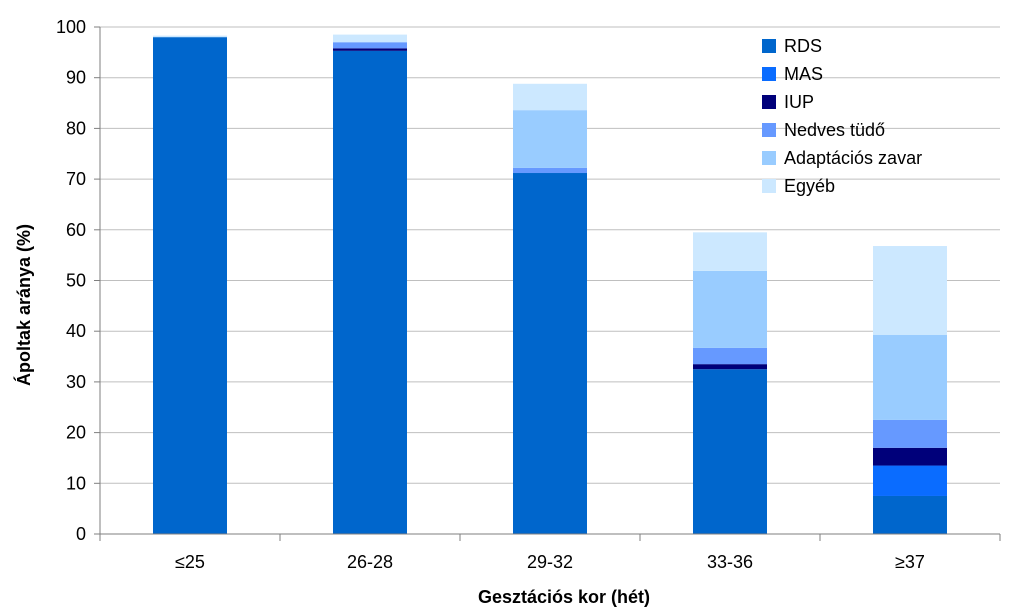 This screenshot has height=612, width=1014. Describe the element at coordinates (71, 27) in the screenshot. I see `y-tick-label: 100` at that location.